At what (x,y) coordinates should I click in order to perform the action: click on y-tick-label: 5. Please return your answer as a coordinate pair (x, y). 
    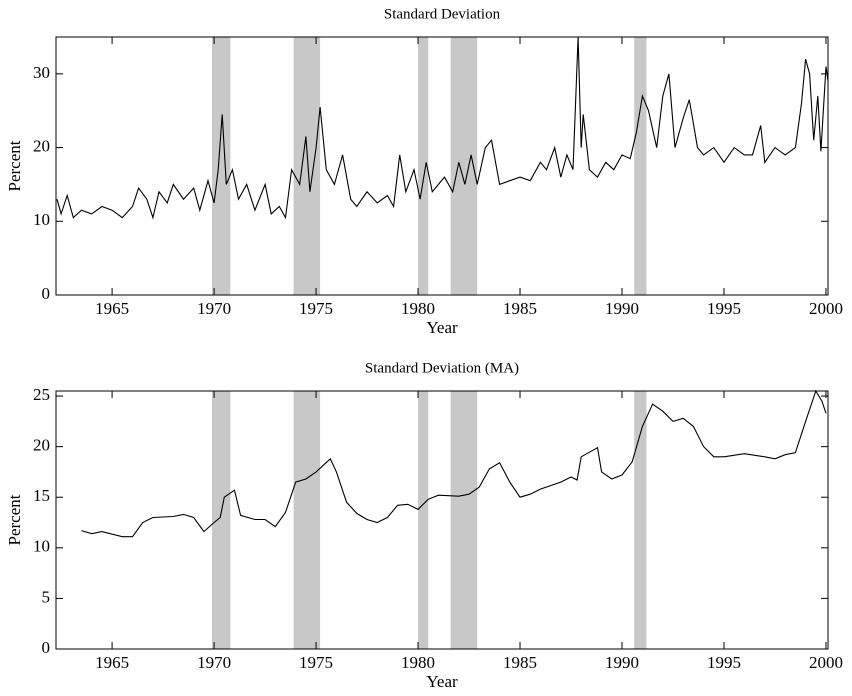
    Looking at the image, I should click on (46, 596).